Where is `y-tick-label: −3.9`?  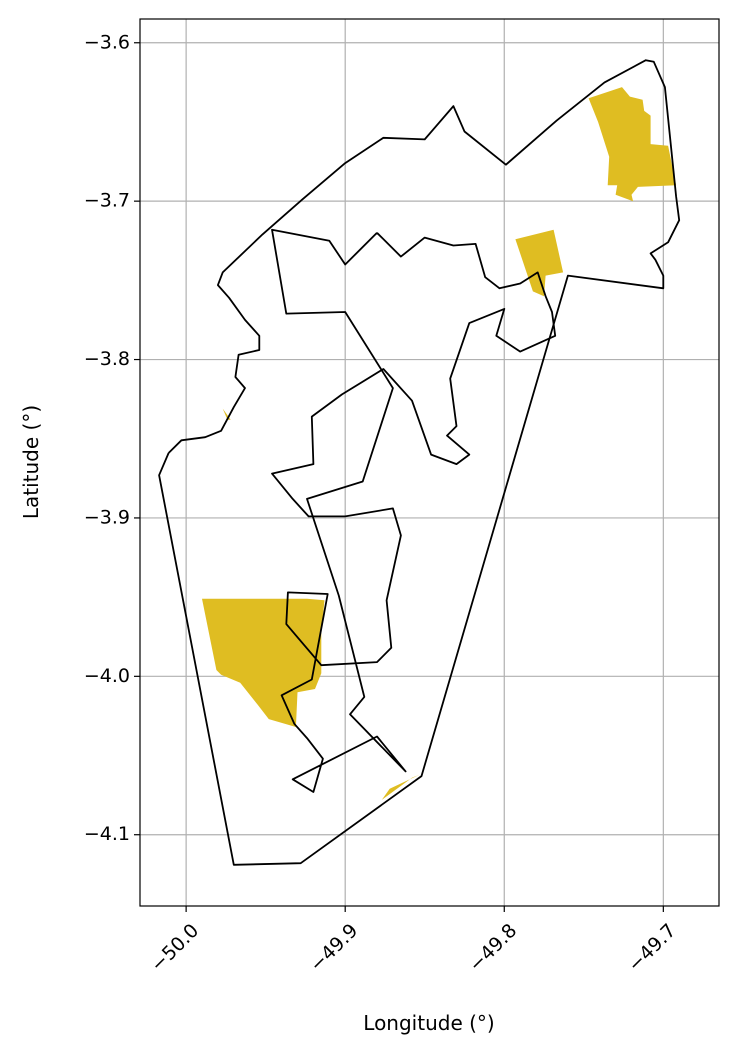 y-tick-label: −3.9 is located at coordinates (107, 517).